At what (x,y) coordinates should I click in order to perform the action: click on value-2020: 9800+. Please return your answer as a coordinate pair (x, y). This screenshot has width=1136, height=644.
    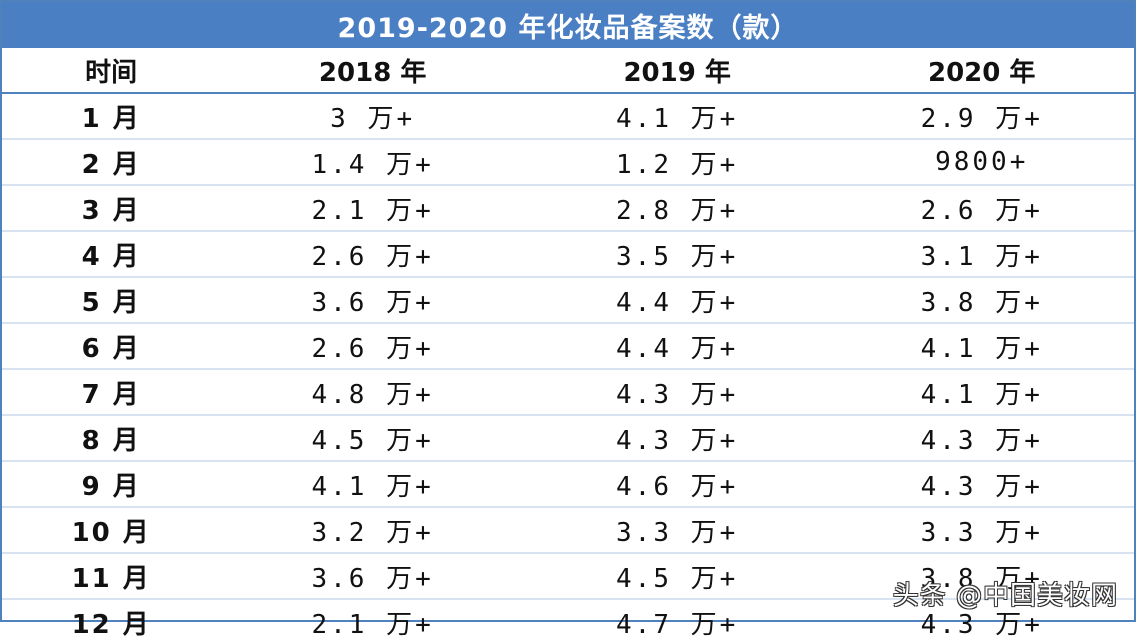
    Looking at the image, I should click on (981, 162).